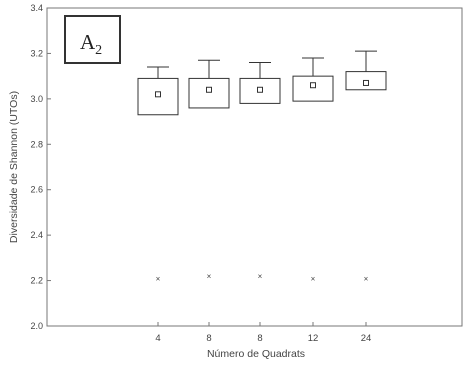  What do you see at coordinates (14, 167) in the screenshot?
I see `y-axis-title: Diversidade de Shannon (UTOs)` at bounding box center [14, 167].